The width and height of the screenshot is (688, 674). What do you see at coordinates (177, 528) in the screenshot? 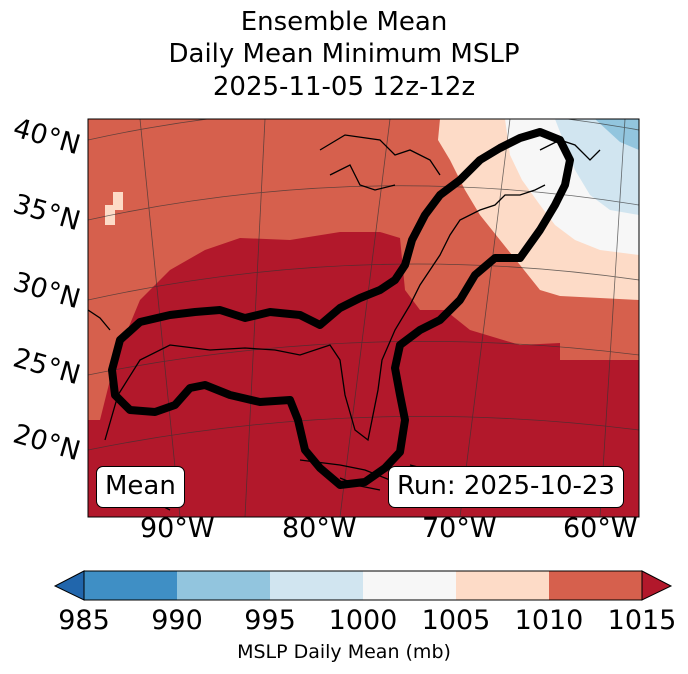
I see `lon-label-90w: 90°W` at bounding box center [177, 528].